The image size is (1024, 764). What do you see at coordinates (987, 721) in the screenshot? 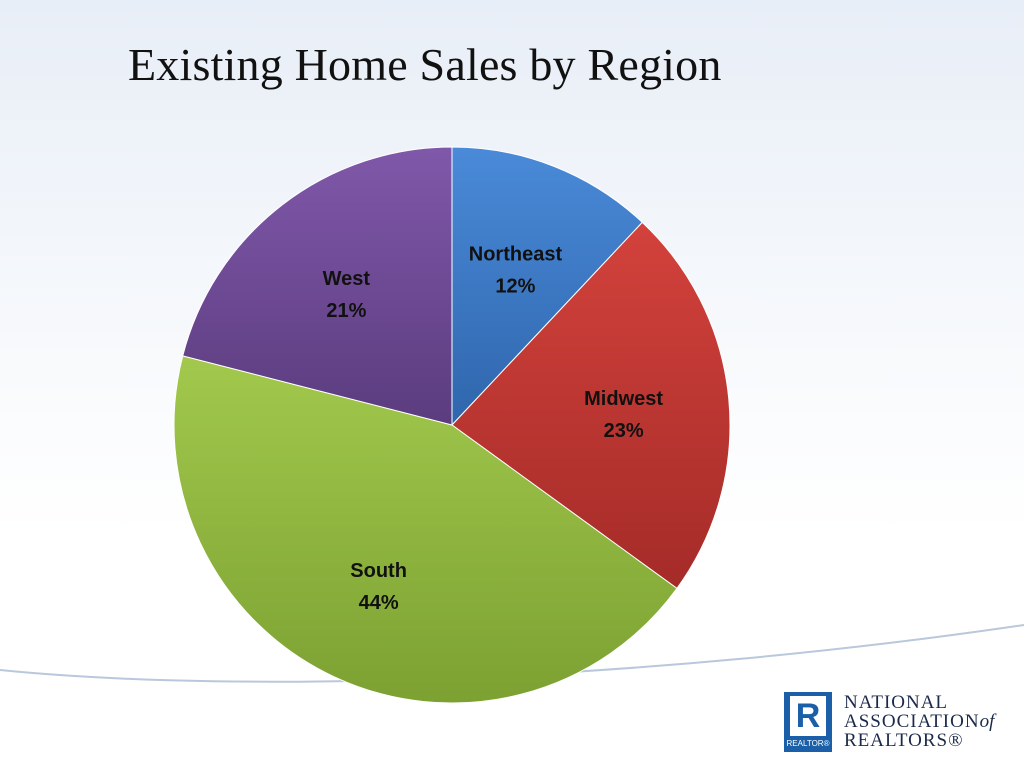
I see `logo-text-of: of` at bounding box center [987, 721].